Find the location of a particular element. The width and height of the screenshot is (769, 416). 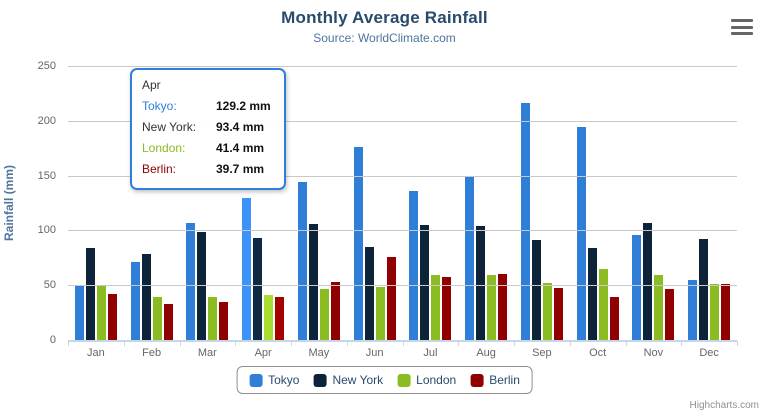

bar-london-dec is located at coordinates (715, 311).